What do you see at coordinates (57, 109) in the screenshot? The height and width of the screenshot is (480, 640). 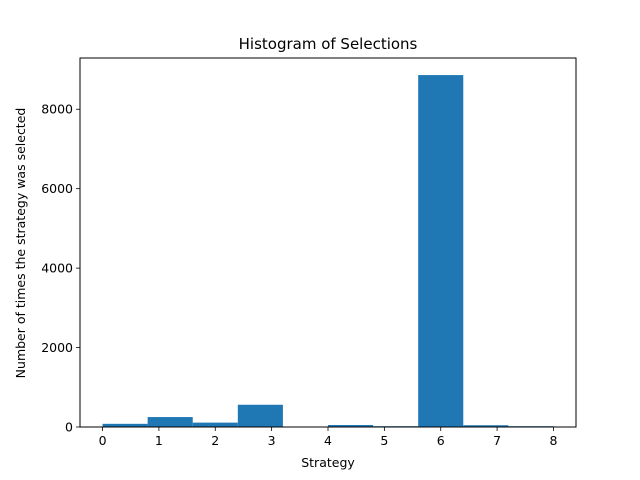 I see `y-tick-label-4: 8000` at bounding box center [57, 109].